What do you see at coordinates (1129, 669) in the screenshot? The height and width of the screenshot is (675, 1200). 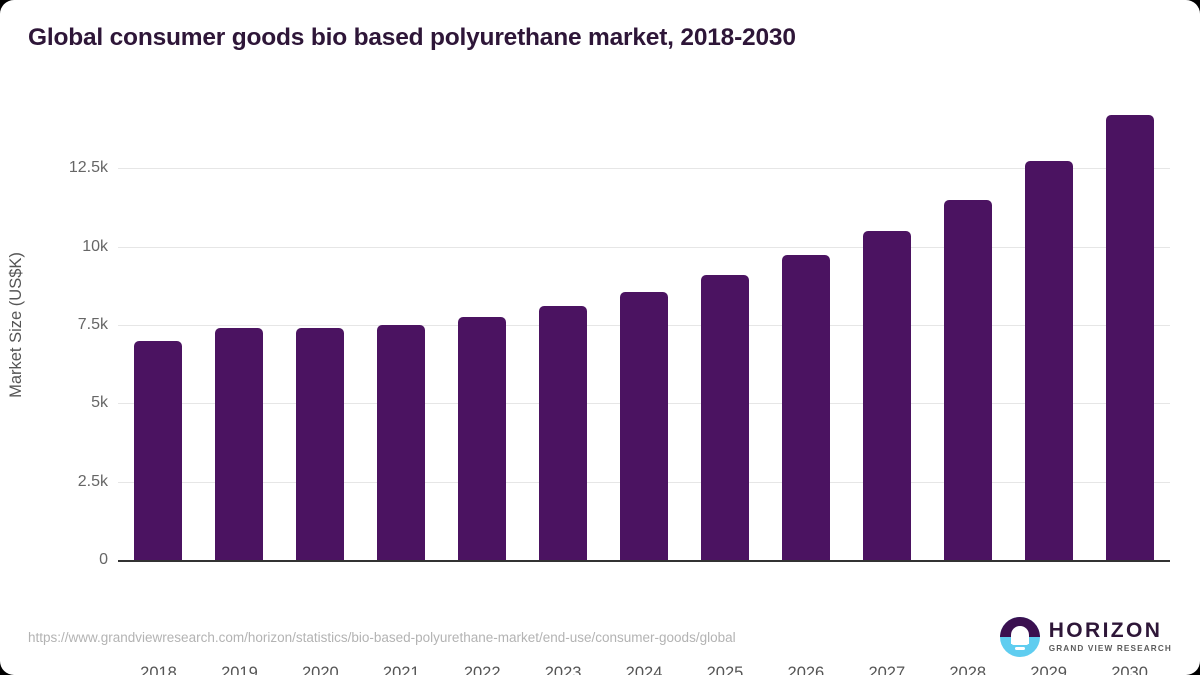 I see `x-tick-label-2030: 2030` at bounding box center [1129, 669].